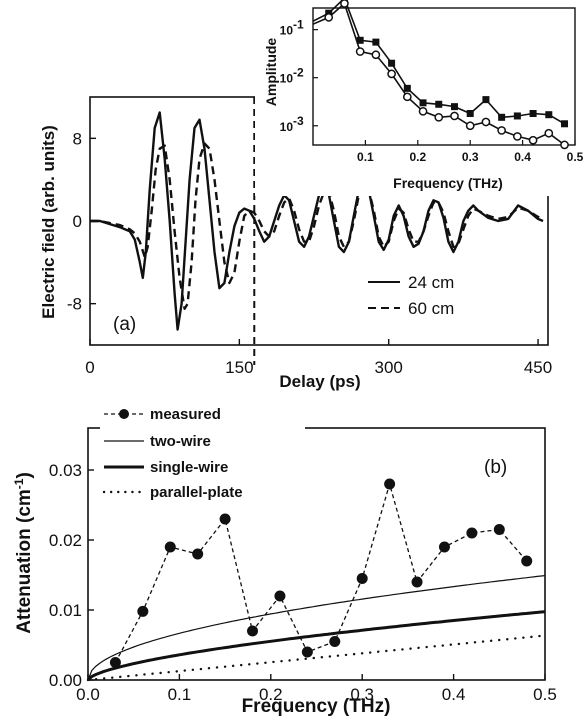 The height and width of the screenshot is (717, 585). I want to click on panel-b-y-tick-label: 0.01, so click(65, 610).